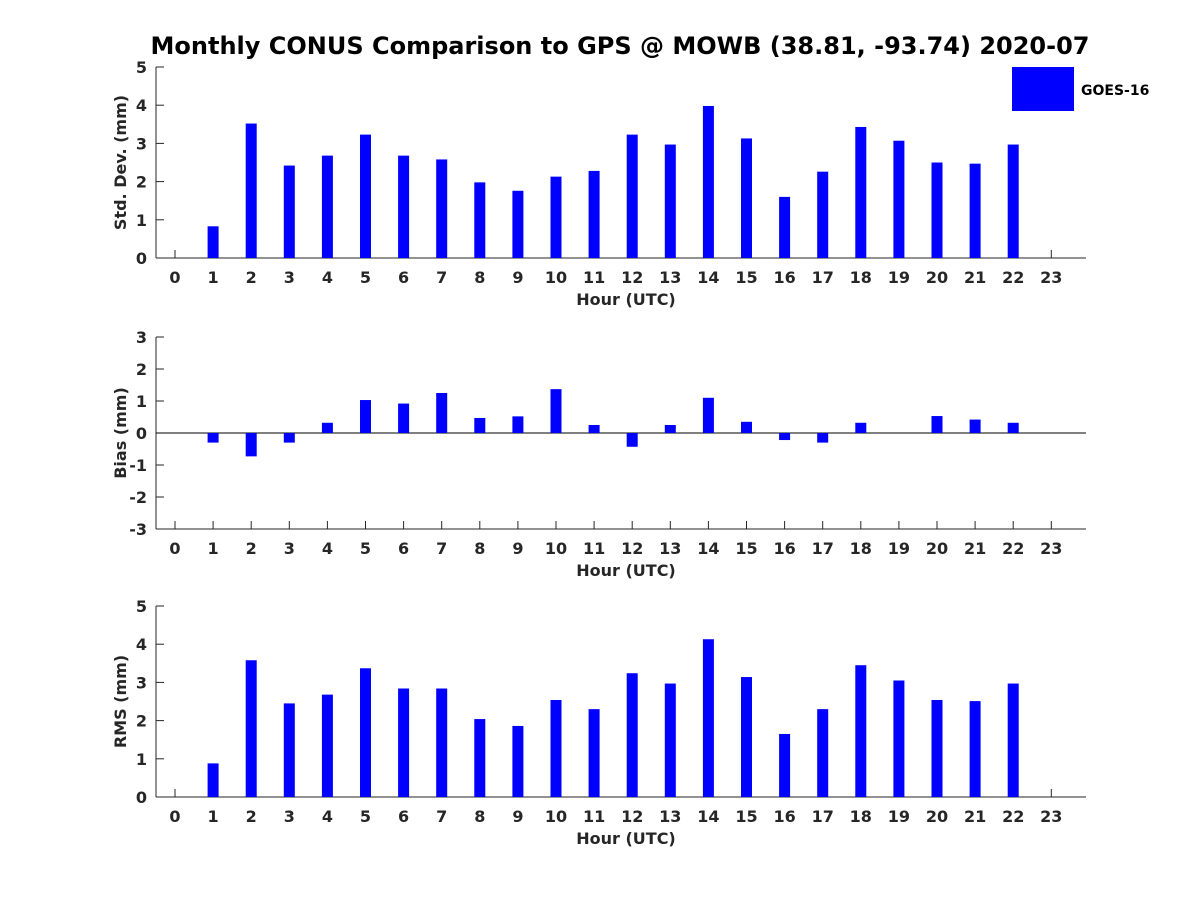  Describe the element at coordinates (403, 816) in the screenshot. I see `x-tick-label: 6` at that location.